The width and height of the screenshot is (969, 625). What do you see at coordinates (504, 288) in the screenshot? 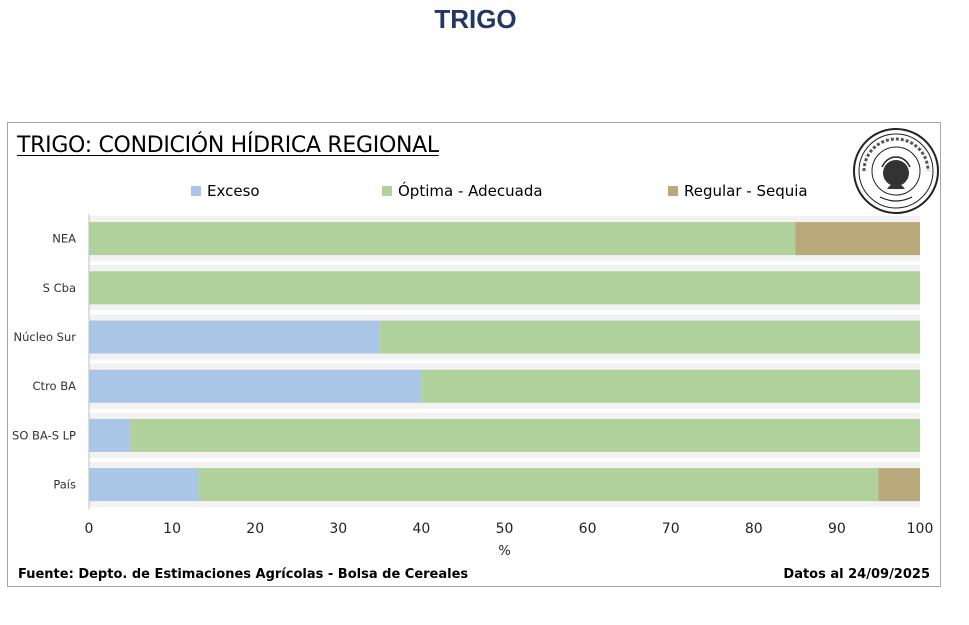
I see `bar-optima-adecuada-s-cba` at bounding box center [504, 288].